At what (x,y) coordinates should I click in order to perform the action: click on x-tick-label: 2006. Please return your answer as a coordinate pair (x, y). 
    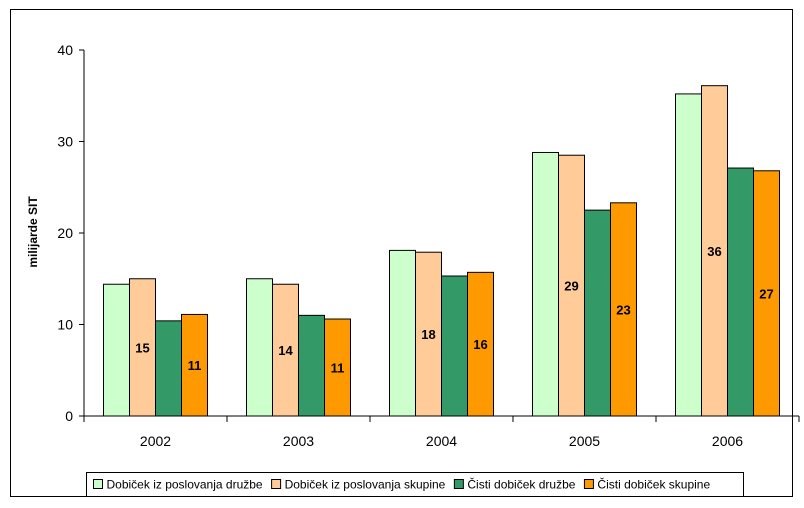
    Looking at the image, I should click on (727, 441).